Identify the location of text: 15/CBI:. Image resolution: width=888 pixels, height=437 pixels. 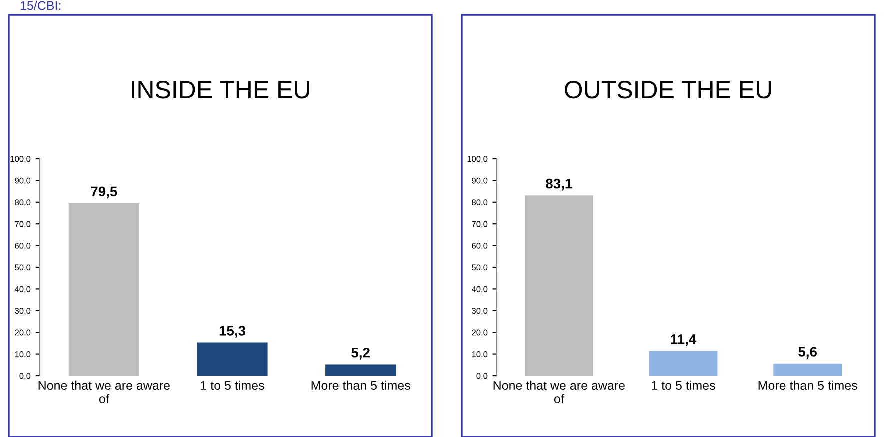
(40, 5).